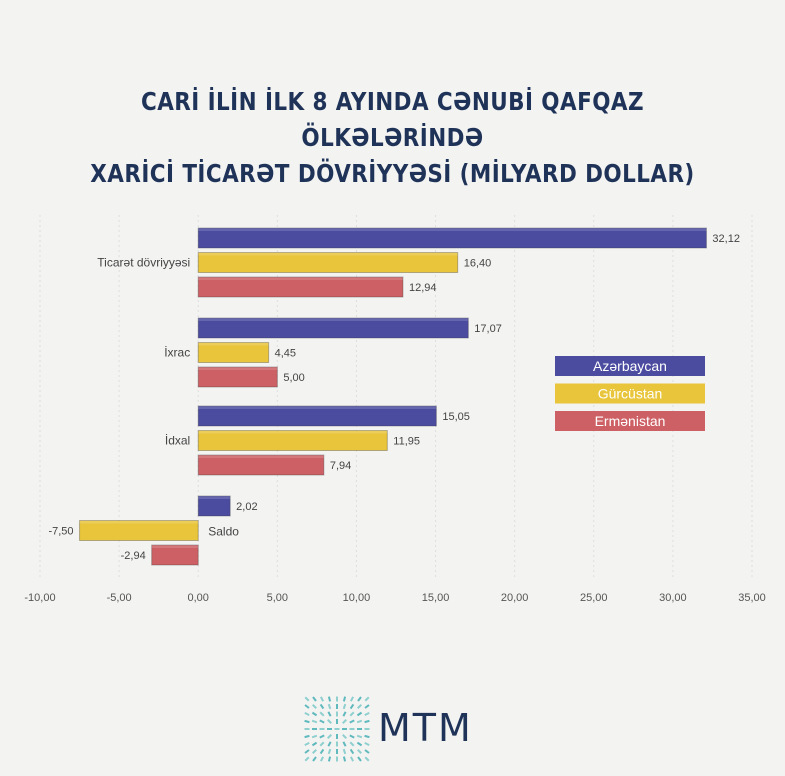 Image resolution: width=785 pixels, height=776 pixels. What do you see at coordinates (423, 288) in the screenshot?
I see `data-label: 12,94` at bounding box center [423, 288].